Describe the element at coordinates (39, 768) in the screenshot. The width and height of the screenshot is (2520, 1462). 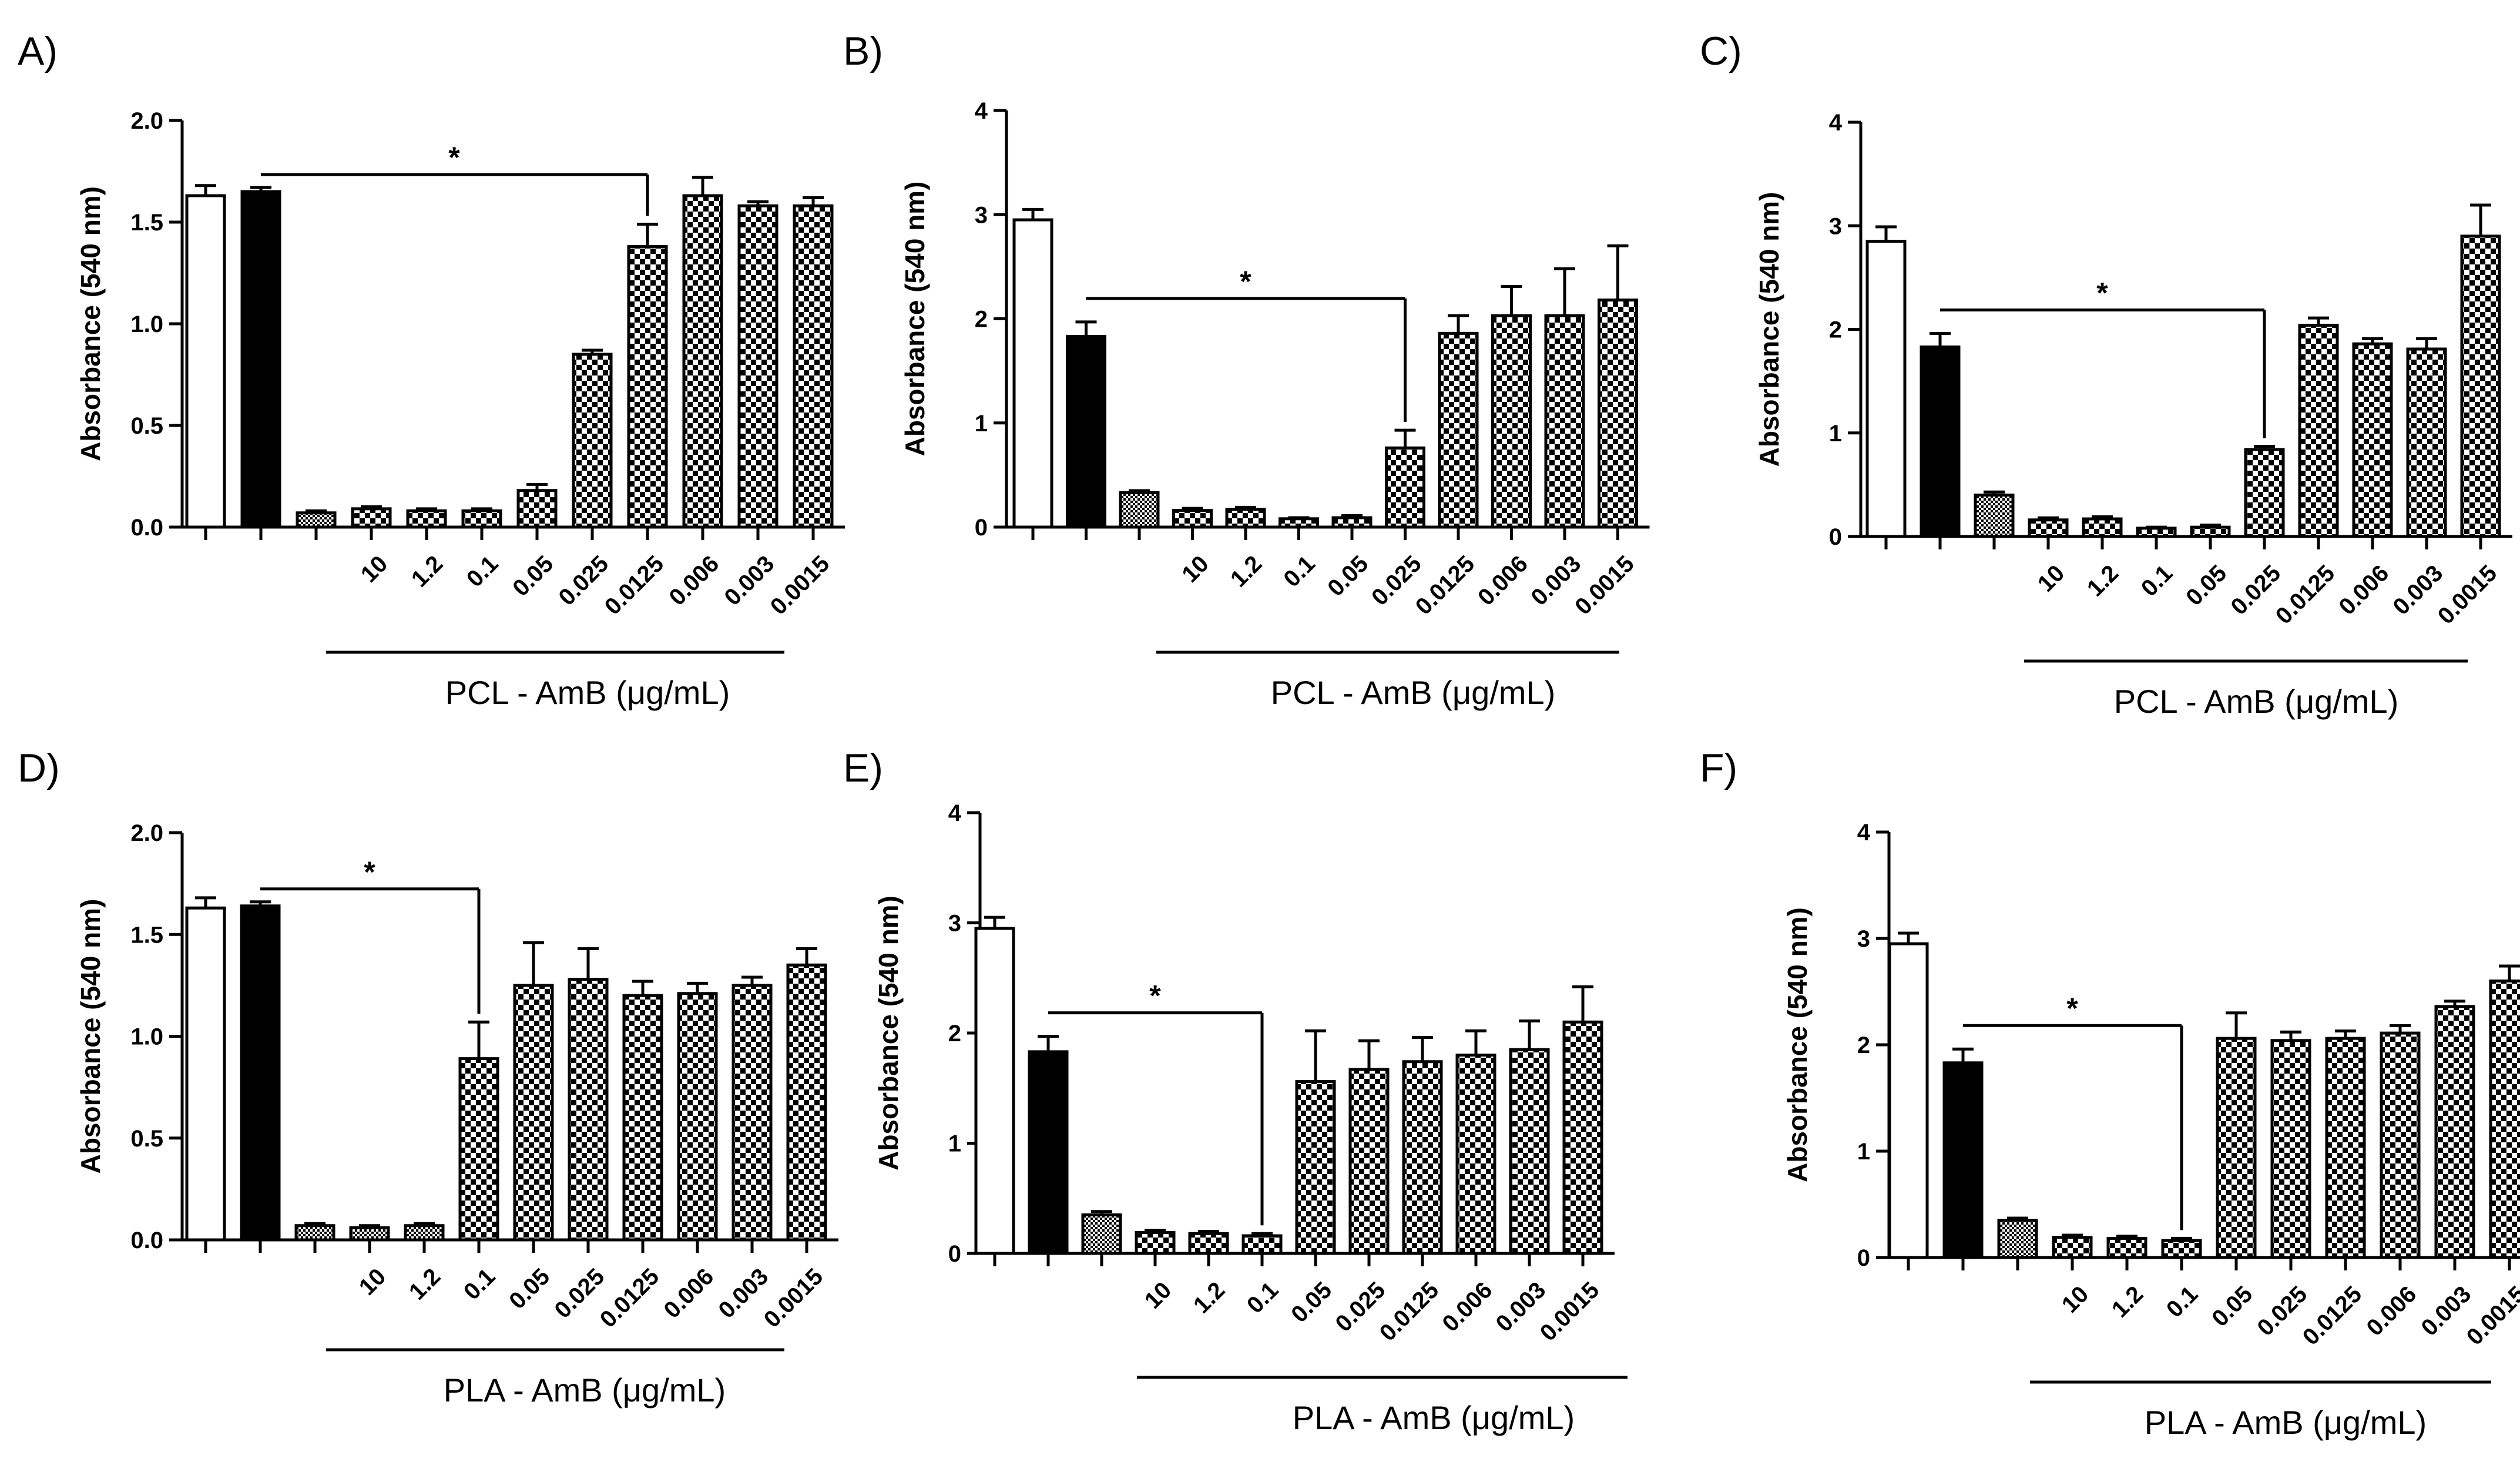
I see `panel-letter: D)` at that location.